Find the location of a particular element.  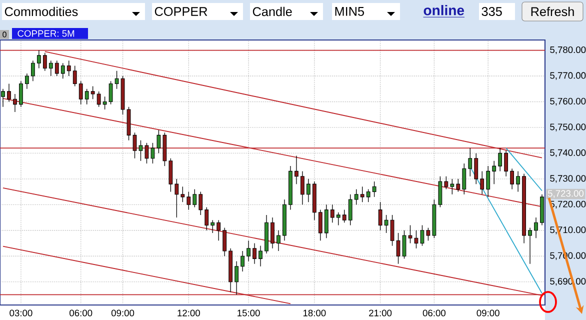

y-tick-label: 5,750.00 is located at coordinates (568, 128).